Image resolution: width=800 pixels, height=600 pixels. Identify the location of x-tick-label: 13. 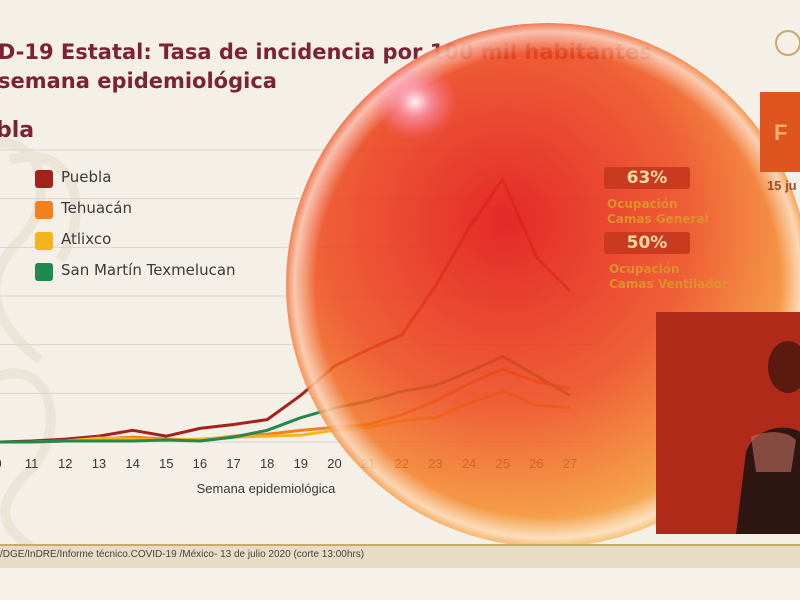
(99, 463).